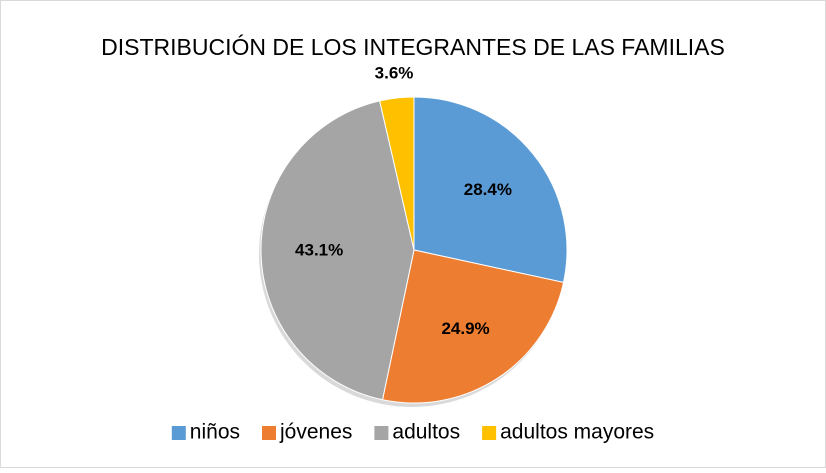 This screenshot has height=473, width=826. I want to click on data-label: 3.6%, so click(394, 73).